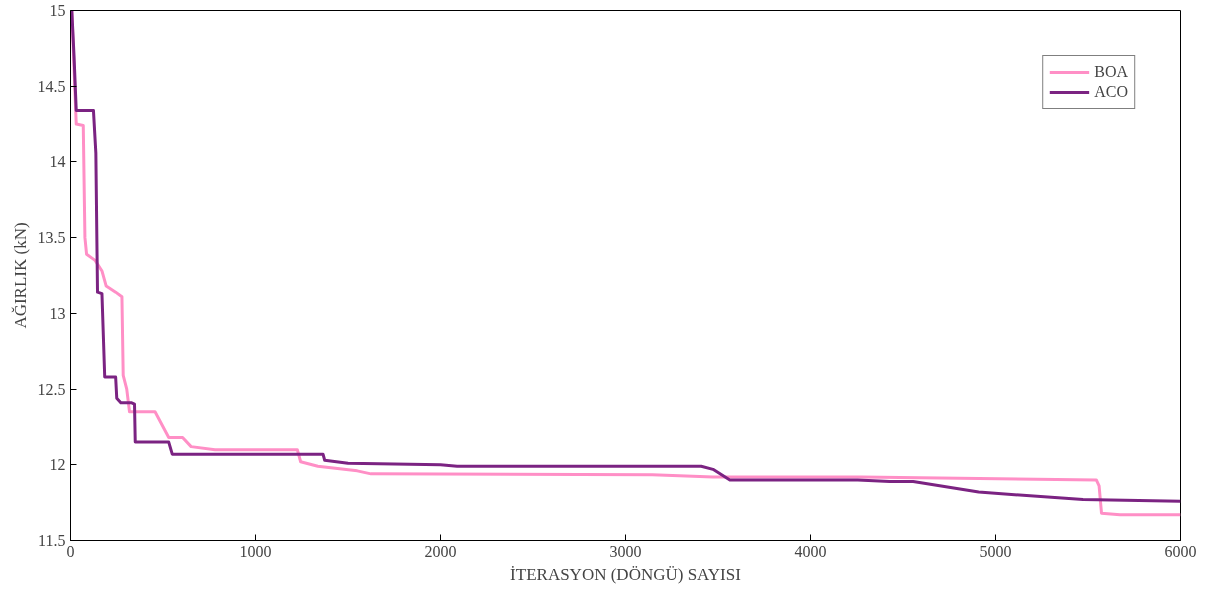 This screenshot has height=594, width=1219. What do you see at coordinates (51, 389) in the screenshot?
I see `y-tick-label: 12.5` at bounding box center [51, 389].